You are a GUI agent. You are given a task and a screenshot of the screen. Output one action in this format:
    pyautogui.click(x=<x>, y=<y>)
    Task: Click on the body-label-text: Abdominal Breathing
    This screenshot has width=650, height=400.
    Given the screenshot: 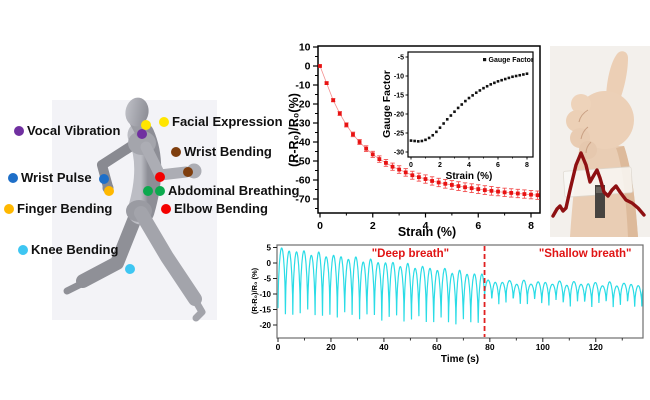 What is the action you would take?
    pyautogui.click(x=234, y=190)
    